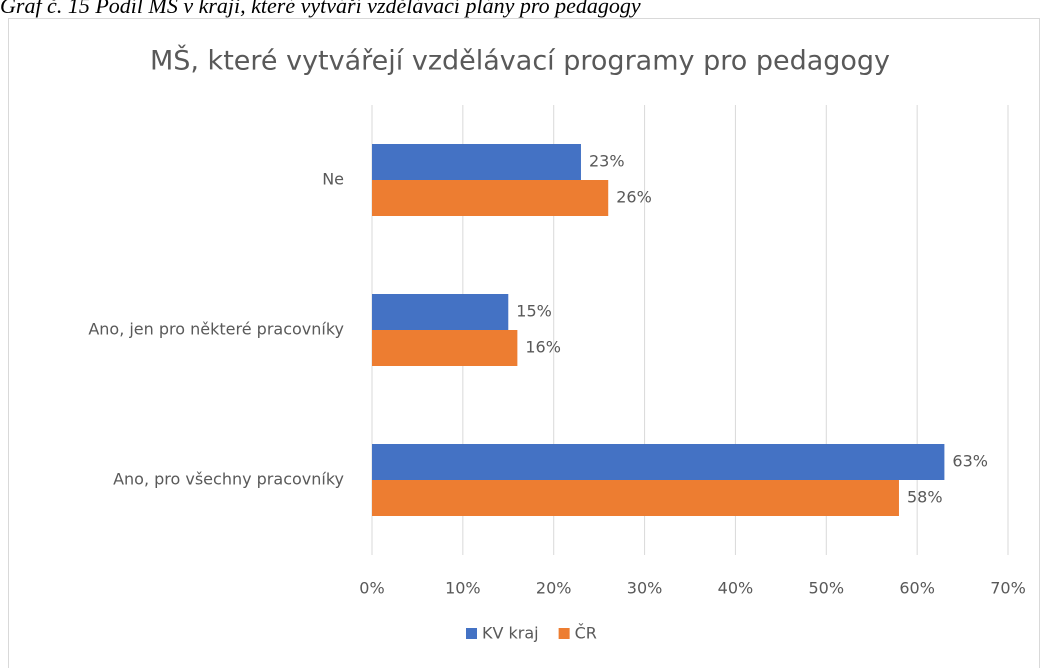 This screenshot has height=668, width=1044. What do you see at coordinates (371, 588) in the screenshot?
I see `x-tick-label: 0%` at bounding box center [371, 588].